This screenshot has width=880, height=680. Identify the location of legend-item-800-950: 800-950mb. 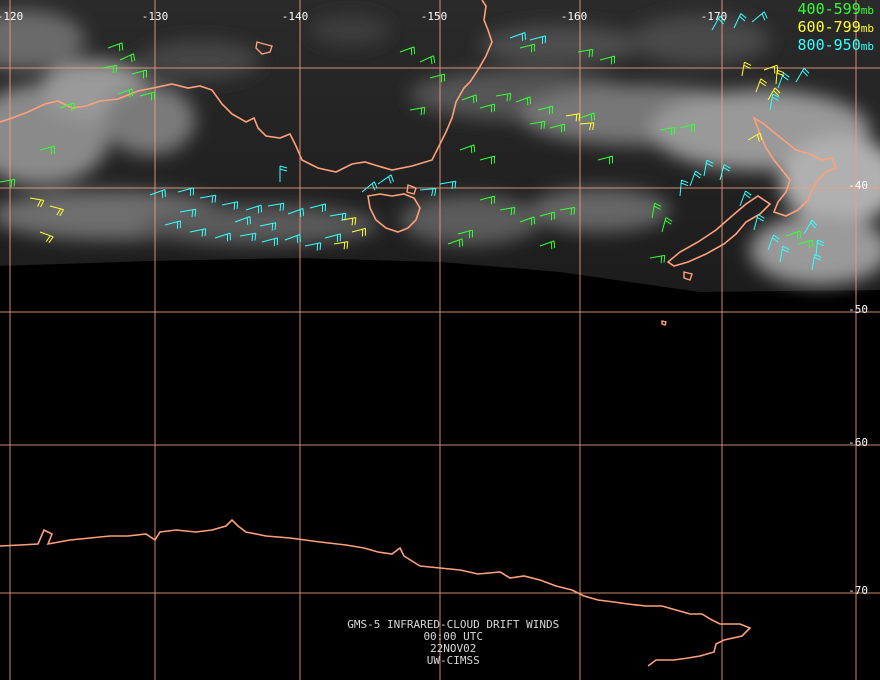
(836, 46).